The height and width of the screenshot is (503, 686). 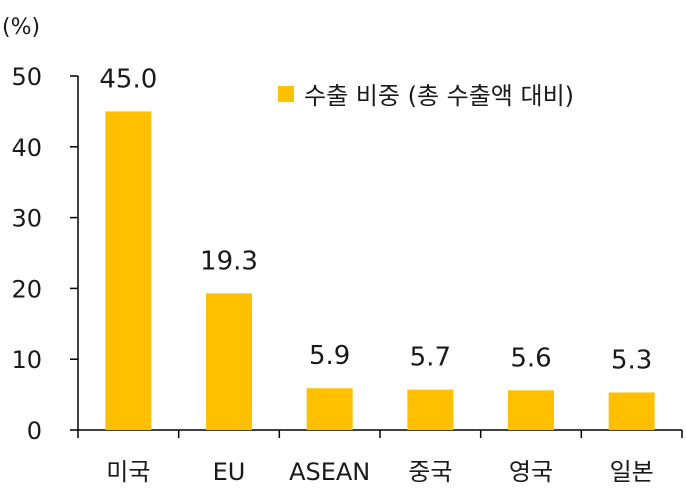 What do you see at coordinates (439, 96) in the screenshot?
I see `legend-label: 수출 비중 (총 수출액 대비)` at bounding box center [439, 96].